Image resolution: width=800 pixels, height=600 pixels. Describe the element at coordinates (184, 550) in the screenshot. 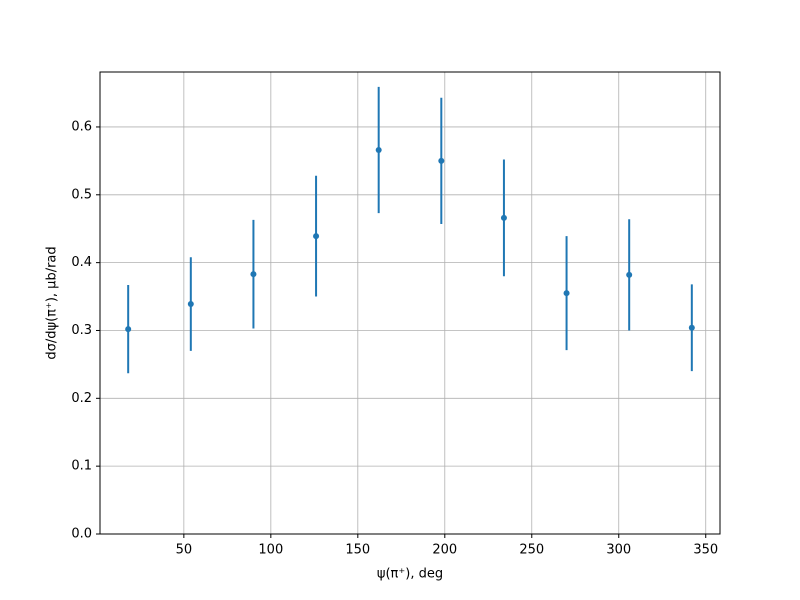

I see `x-tick-label: 50` at that location.